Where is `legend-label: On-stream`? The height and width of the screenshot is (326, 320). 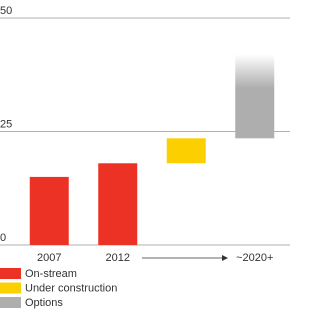
legend-label: On-stream is located at coordinates (51, 274).